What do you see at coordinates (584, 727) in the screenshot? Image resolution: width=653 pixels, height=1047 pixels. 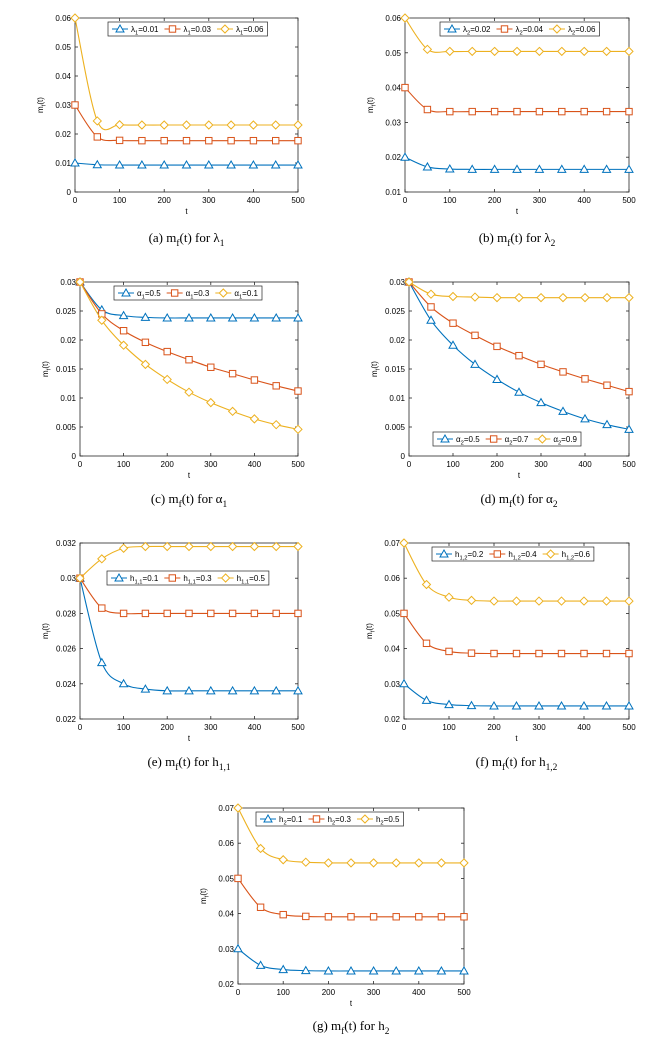 I see `x-tick-label: 400` at bounding box center [584, 727].